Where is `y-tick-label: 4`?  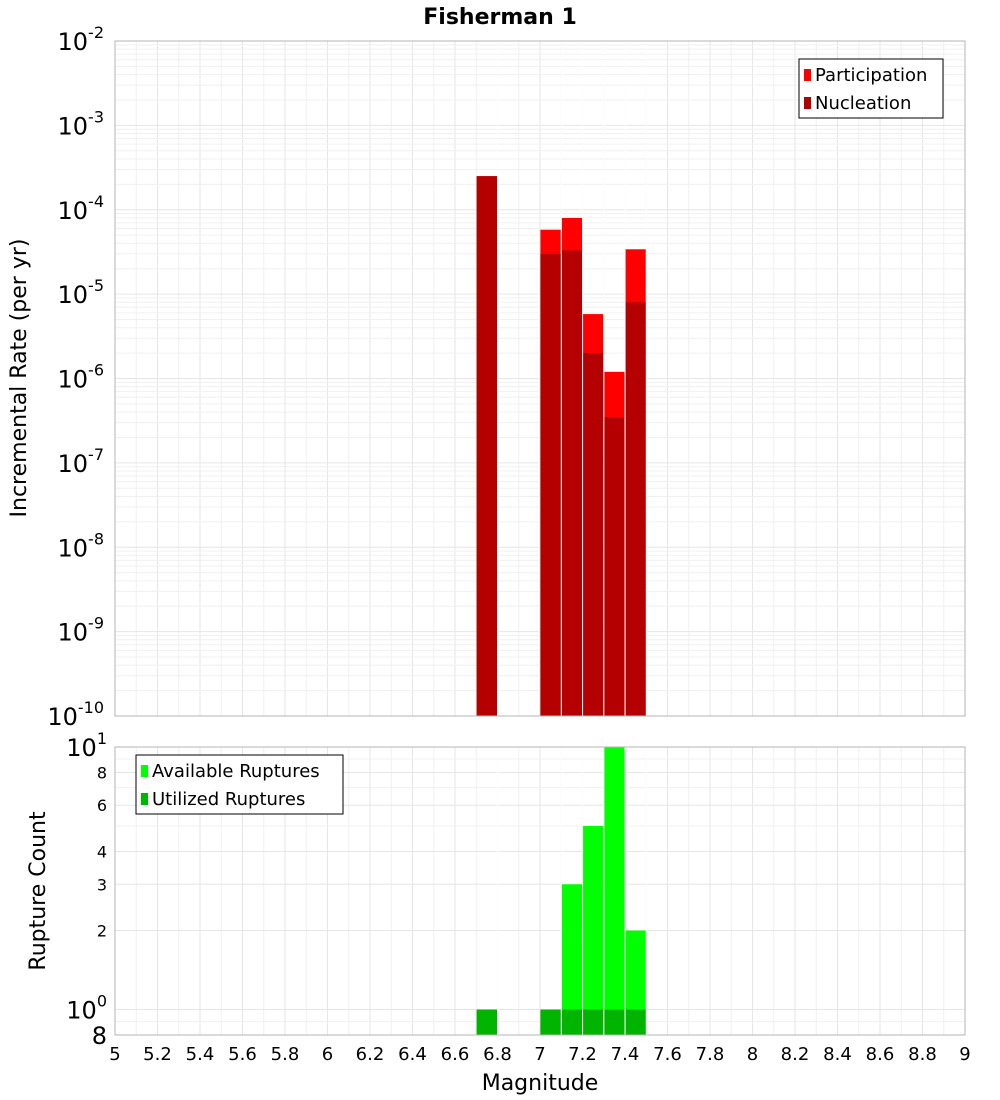
y-tick-label: 4 is located at coordinates (102, 851).